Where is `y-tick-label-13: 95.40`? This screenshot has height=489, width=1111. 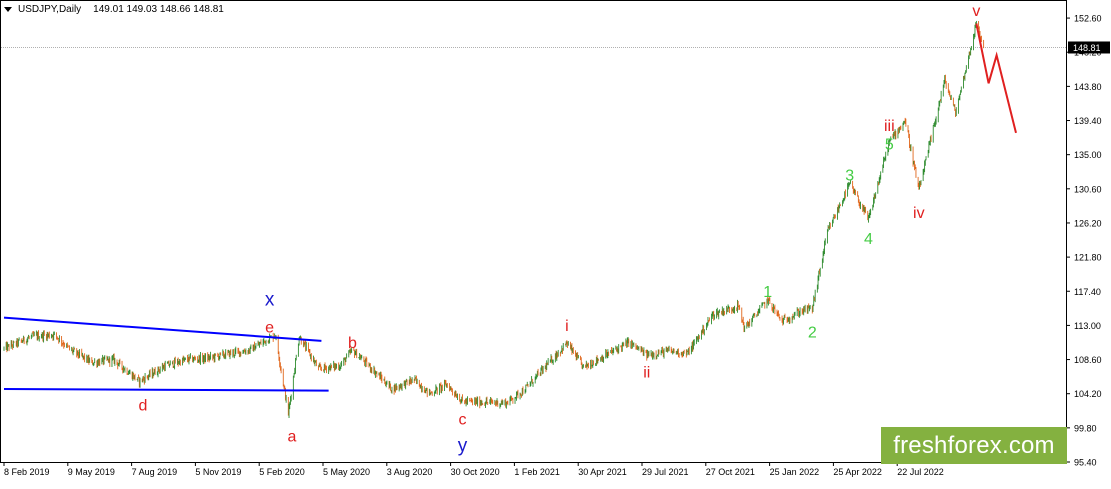 y-tick-label-13: 95.40 is located at coordinates (1085, 463).